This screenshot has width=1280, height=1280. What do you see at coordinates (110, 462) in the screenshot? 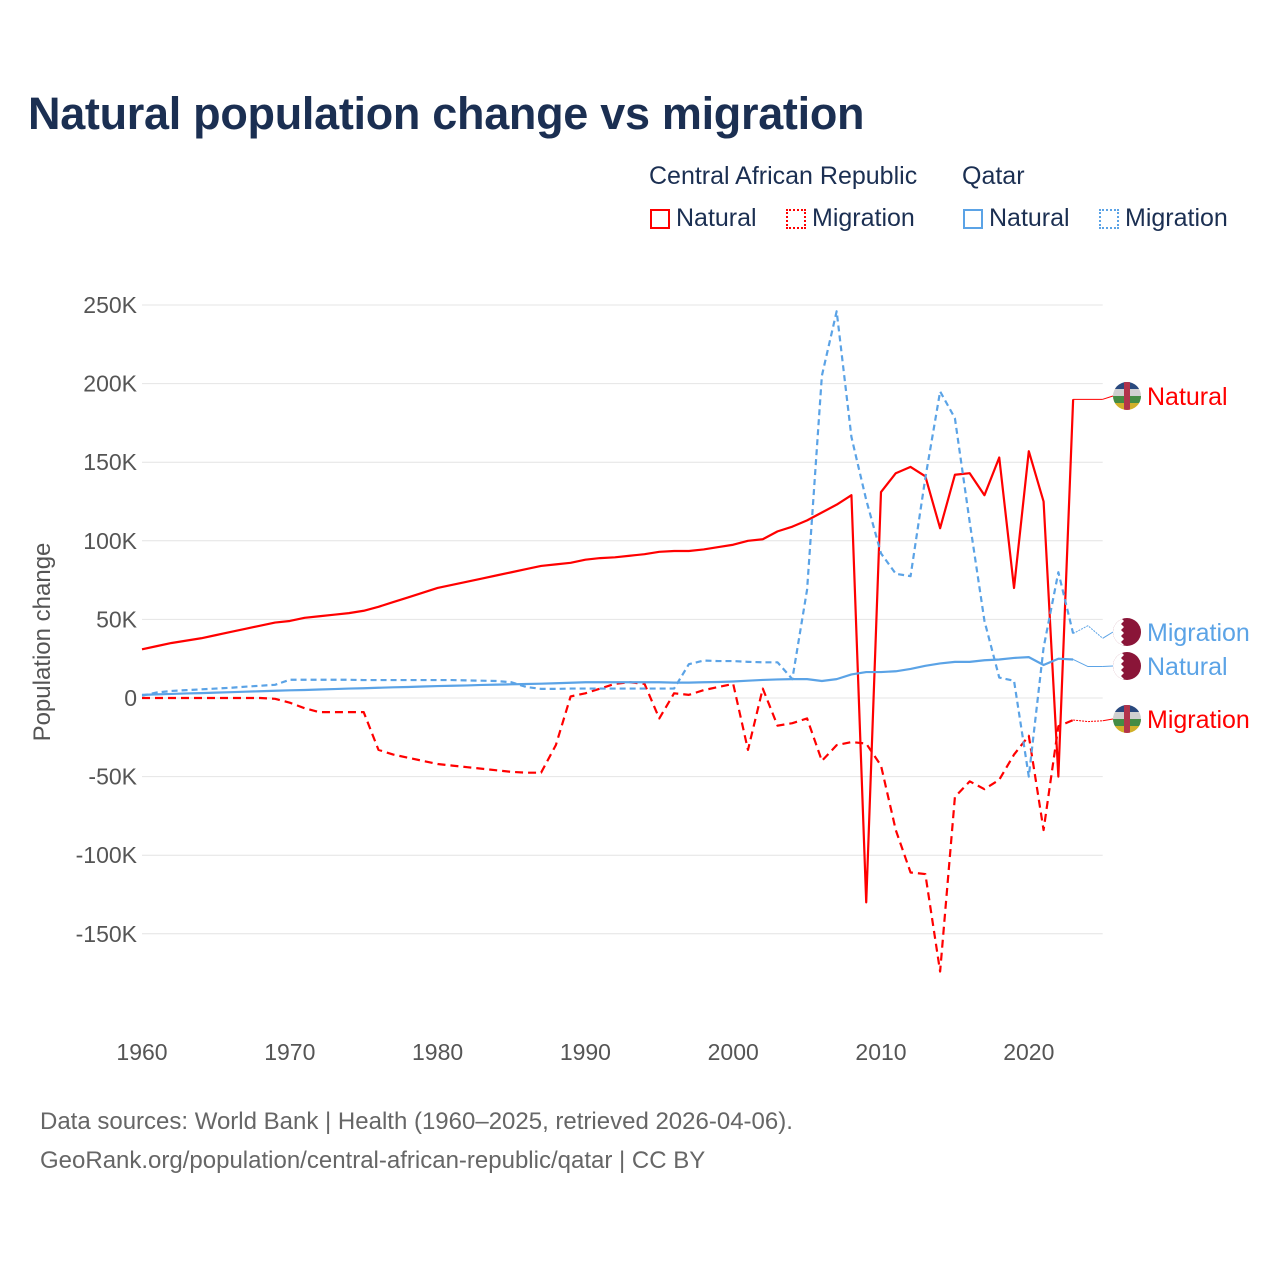
I see `y-tick-label: 150K` at bounding box center [110, 462].